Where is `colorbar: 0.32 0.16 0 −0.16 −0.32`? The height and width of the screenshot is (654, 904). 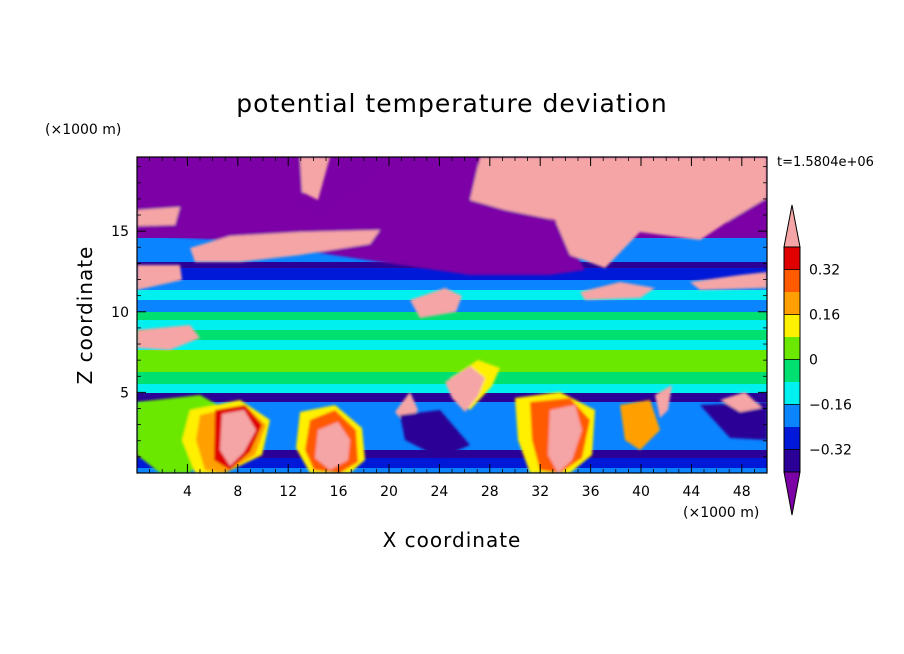
colorbar: 0.32 0.16 0 −0.16 −0.32 is located at coordinates (817, 360).